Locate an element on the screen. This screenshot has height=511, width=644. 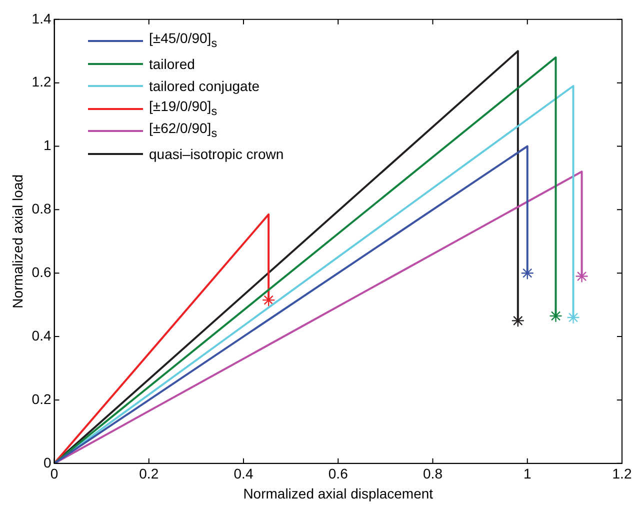
y-tick-label: 1 is located at coordinates (47, 145).